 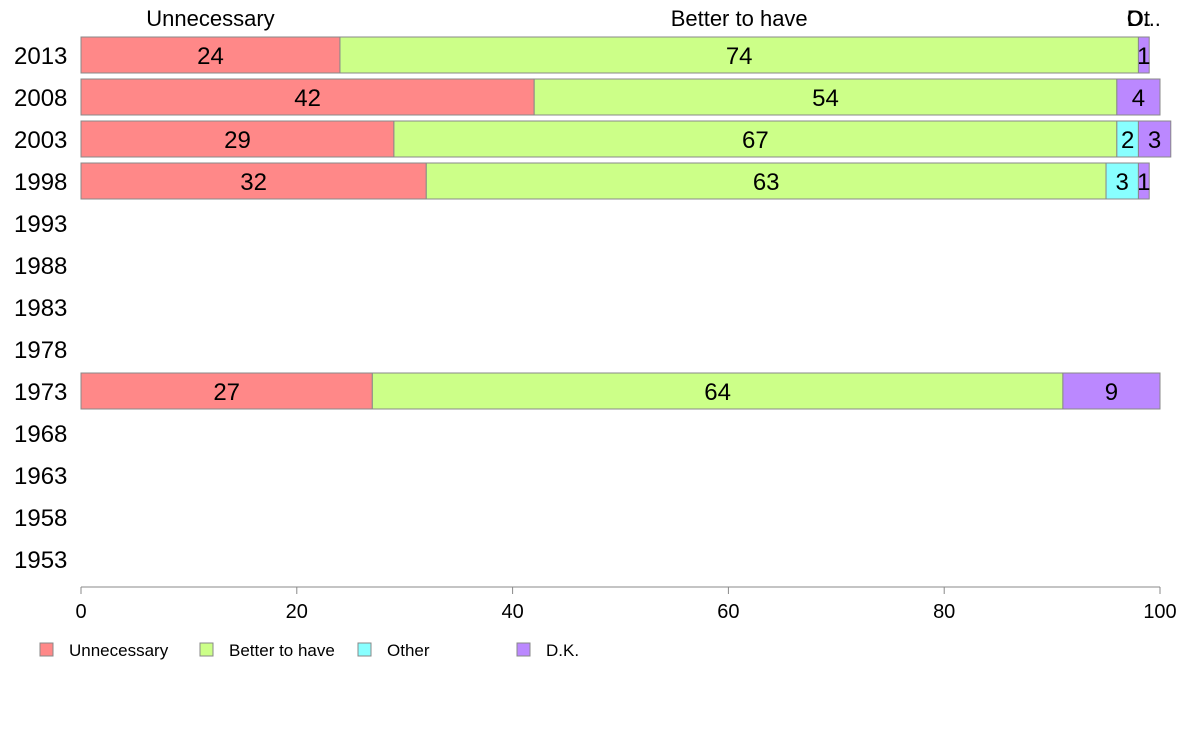 I want to click on x-axis: 0 20 40 60 80 100, so click(x=626, y=604).